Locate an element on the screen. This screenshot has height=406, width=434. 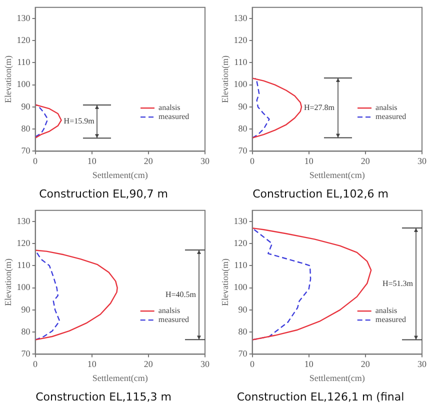
annotation: H=40.5m is located at coordinates (181, 295).